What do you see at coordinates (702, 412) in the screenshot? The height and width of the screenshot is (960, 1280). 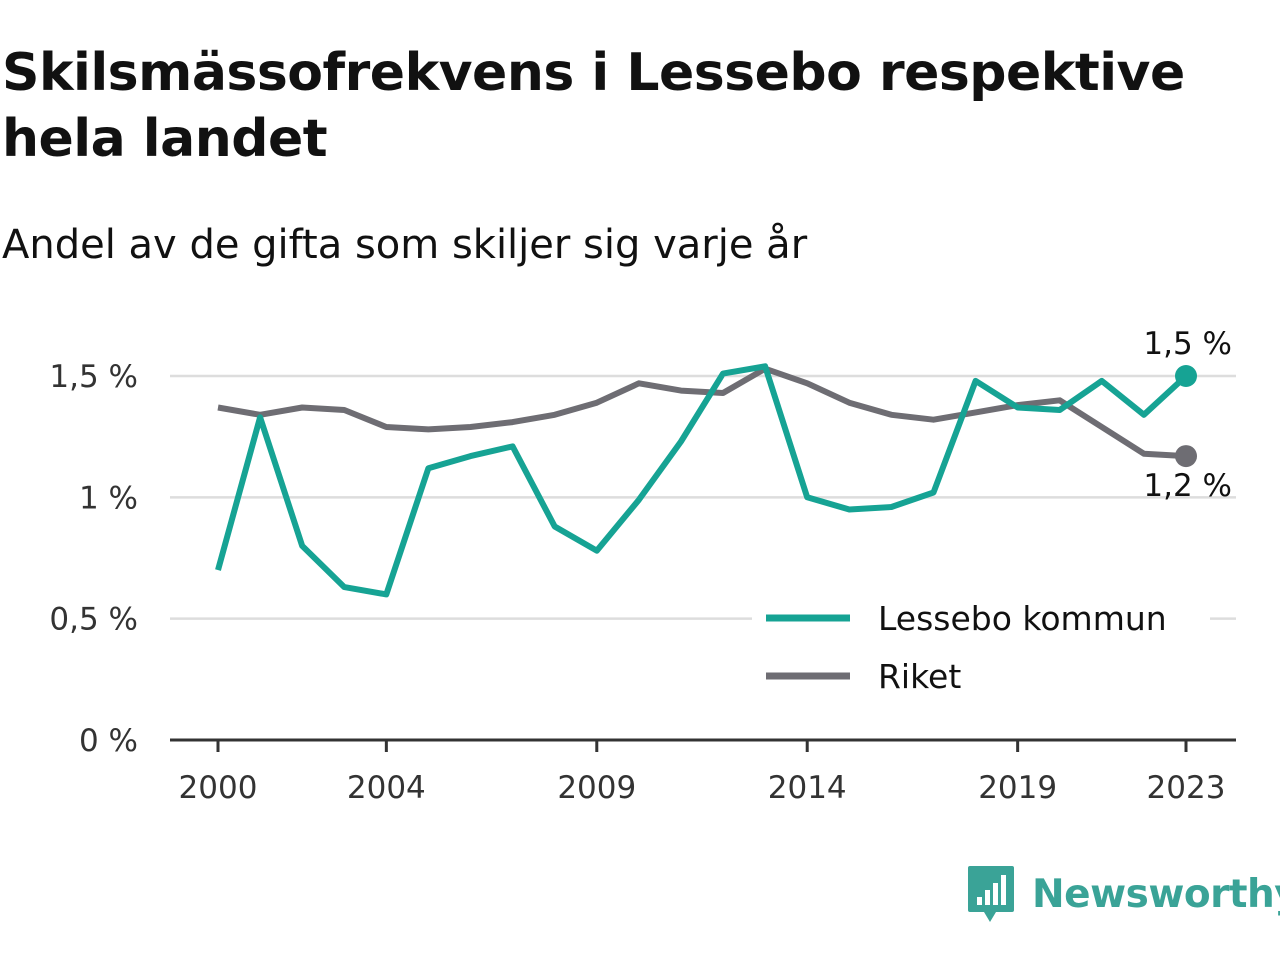 I see `series-line-riket` at bounding box center [702, 412].